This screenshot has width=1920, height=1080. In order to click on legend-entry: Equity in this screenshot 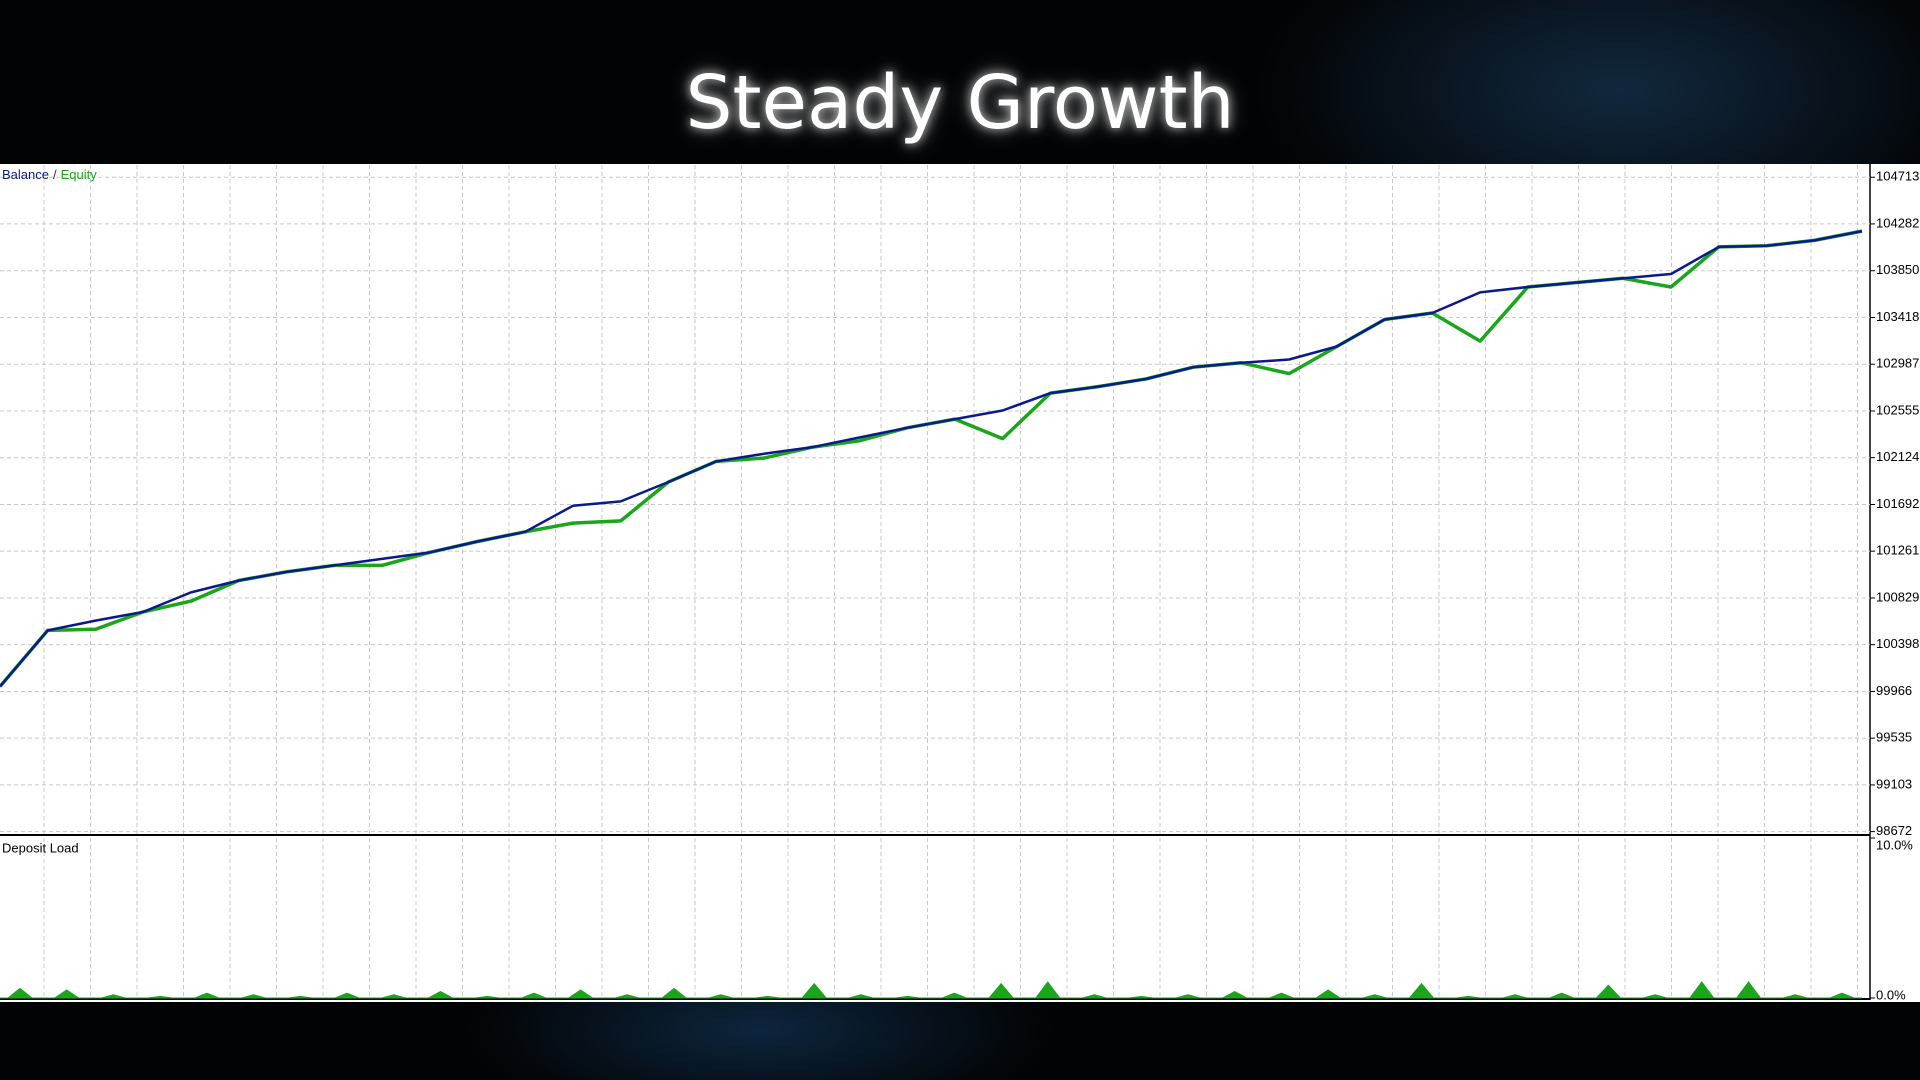, I will do `click(79, 174)`.